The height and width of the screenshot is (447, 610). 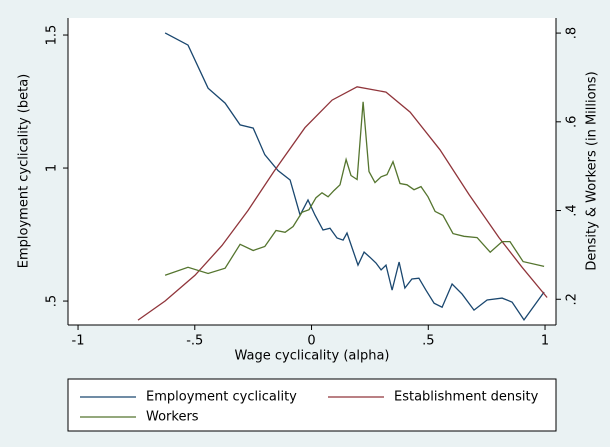 I want to click on x-tick-label: -.5, so click(x=194, y=341).